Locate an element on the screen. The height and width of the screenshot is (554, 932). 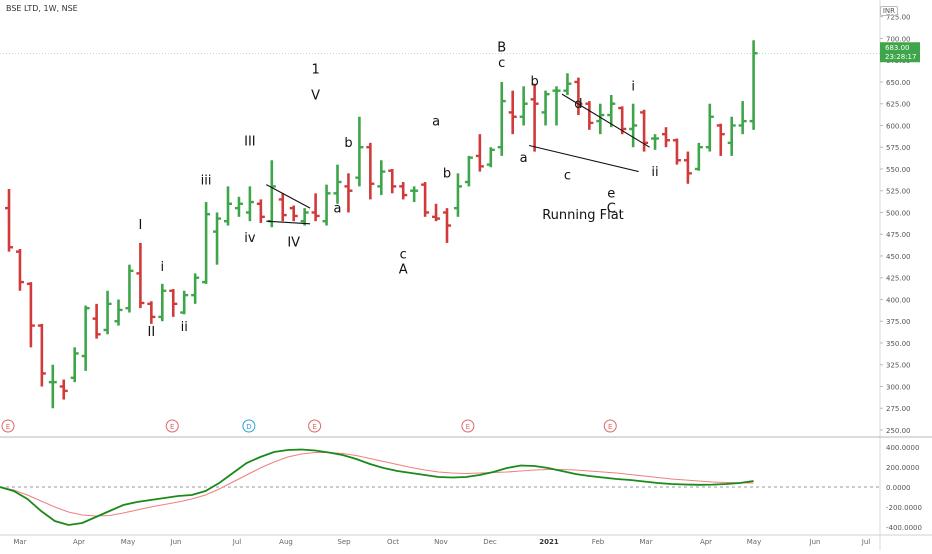
price-tick-label: 650.00 is located at coordinates (898, 83).